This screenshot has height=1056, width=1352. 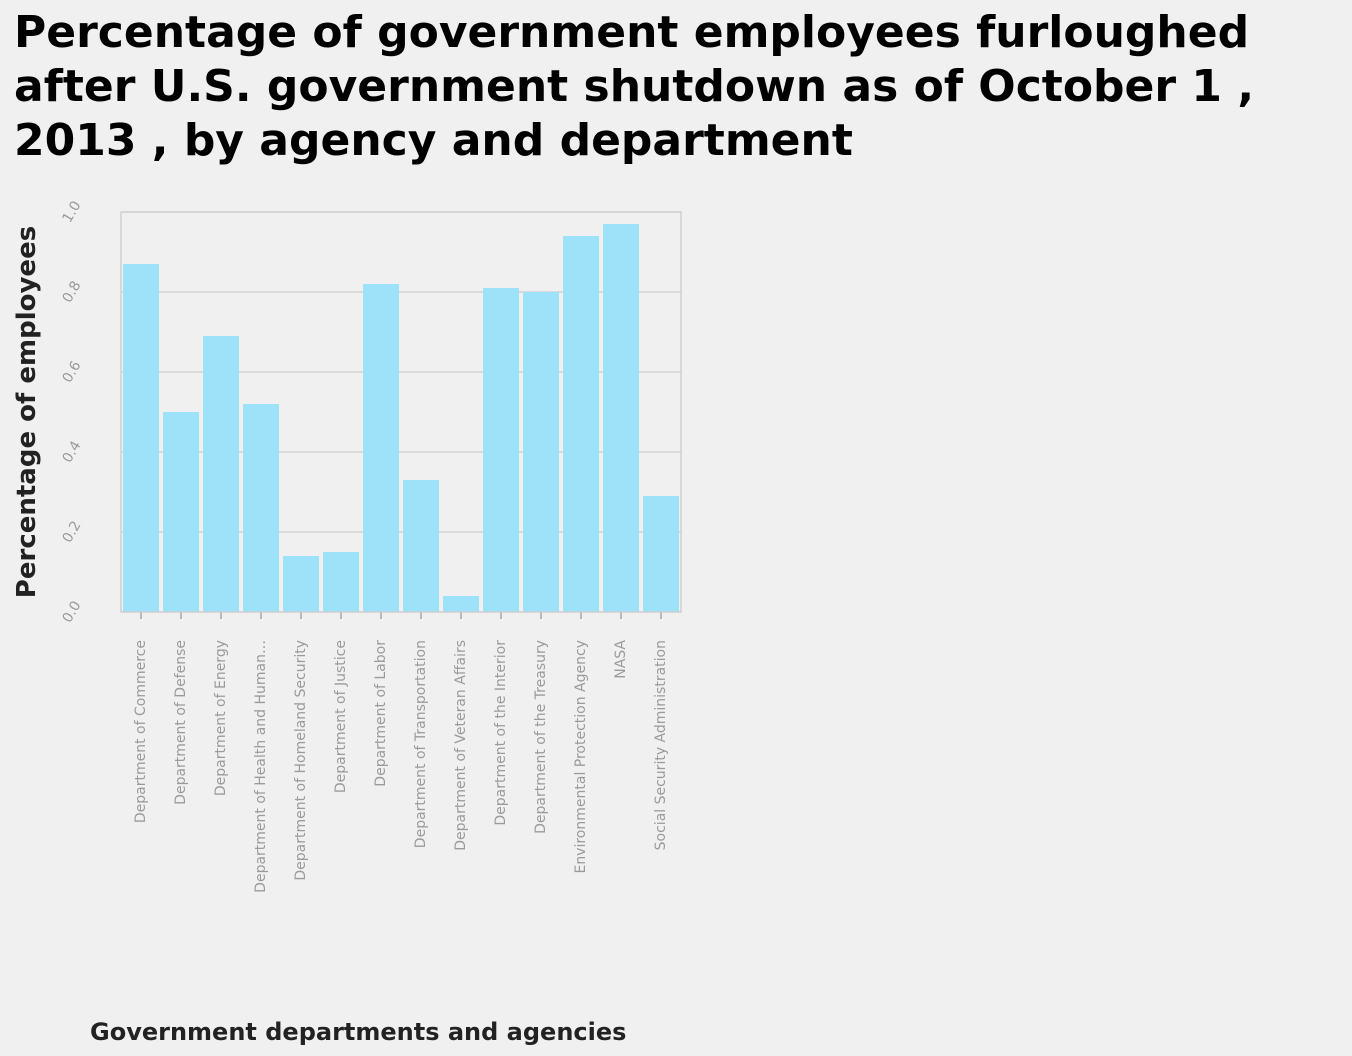 What do you see at coordinates (581, 757) in the screenshot?
I see `x-tick-label: Environmental Protection Agency` at bounding box center [581, 757].